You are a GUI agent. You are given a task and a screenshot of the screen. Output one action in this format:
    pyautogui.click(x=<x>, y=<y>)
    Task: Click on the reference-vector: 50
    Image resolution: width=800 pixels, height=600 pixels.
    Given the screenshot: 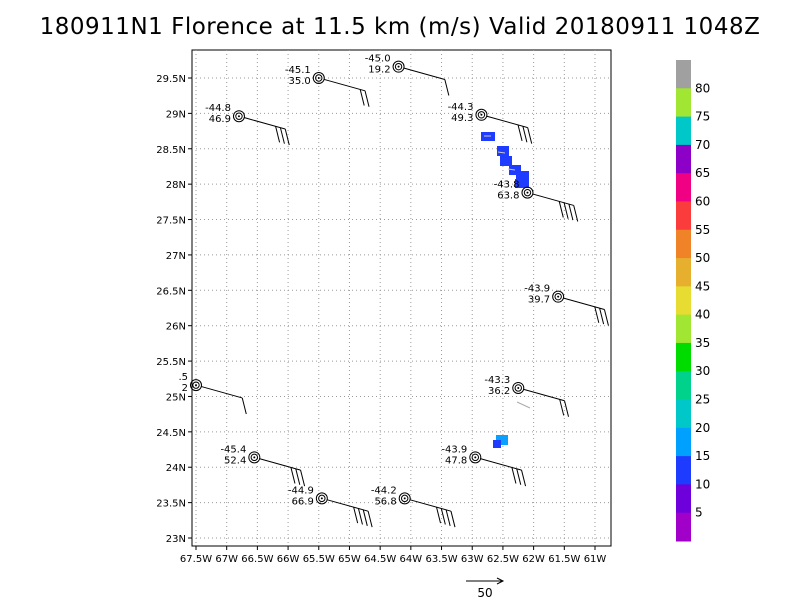 What is the action you would take?
    pyautogui.click(x=485, y=588)
    